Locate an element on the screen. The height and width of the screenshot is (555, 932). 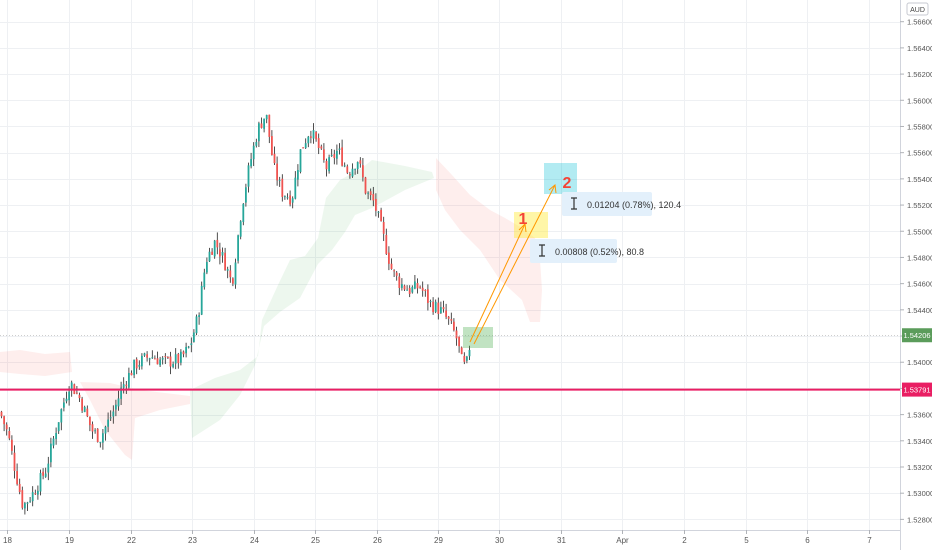
cloud-red is located at coordinates (489, 240).